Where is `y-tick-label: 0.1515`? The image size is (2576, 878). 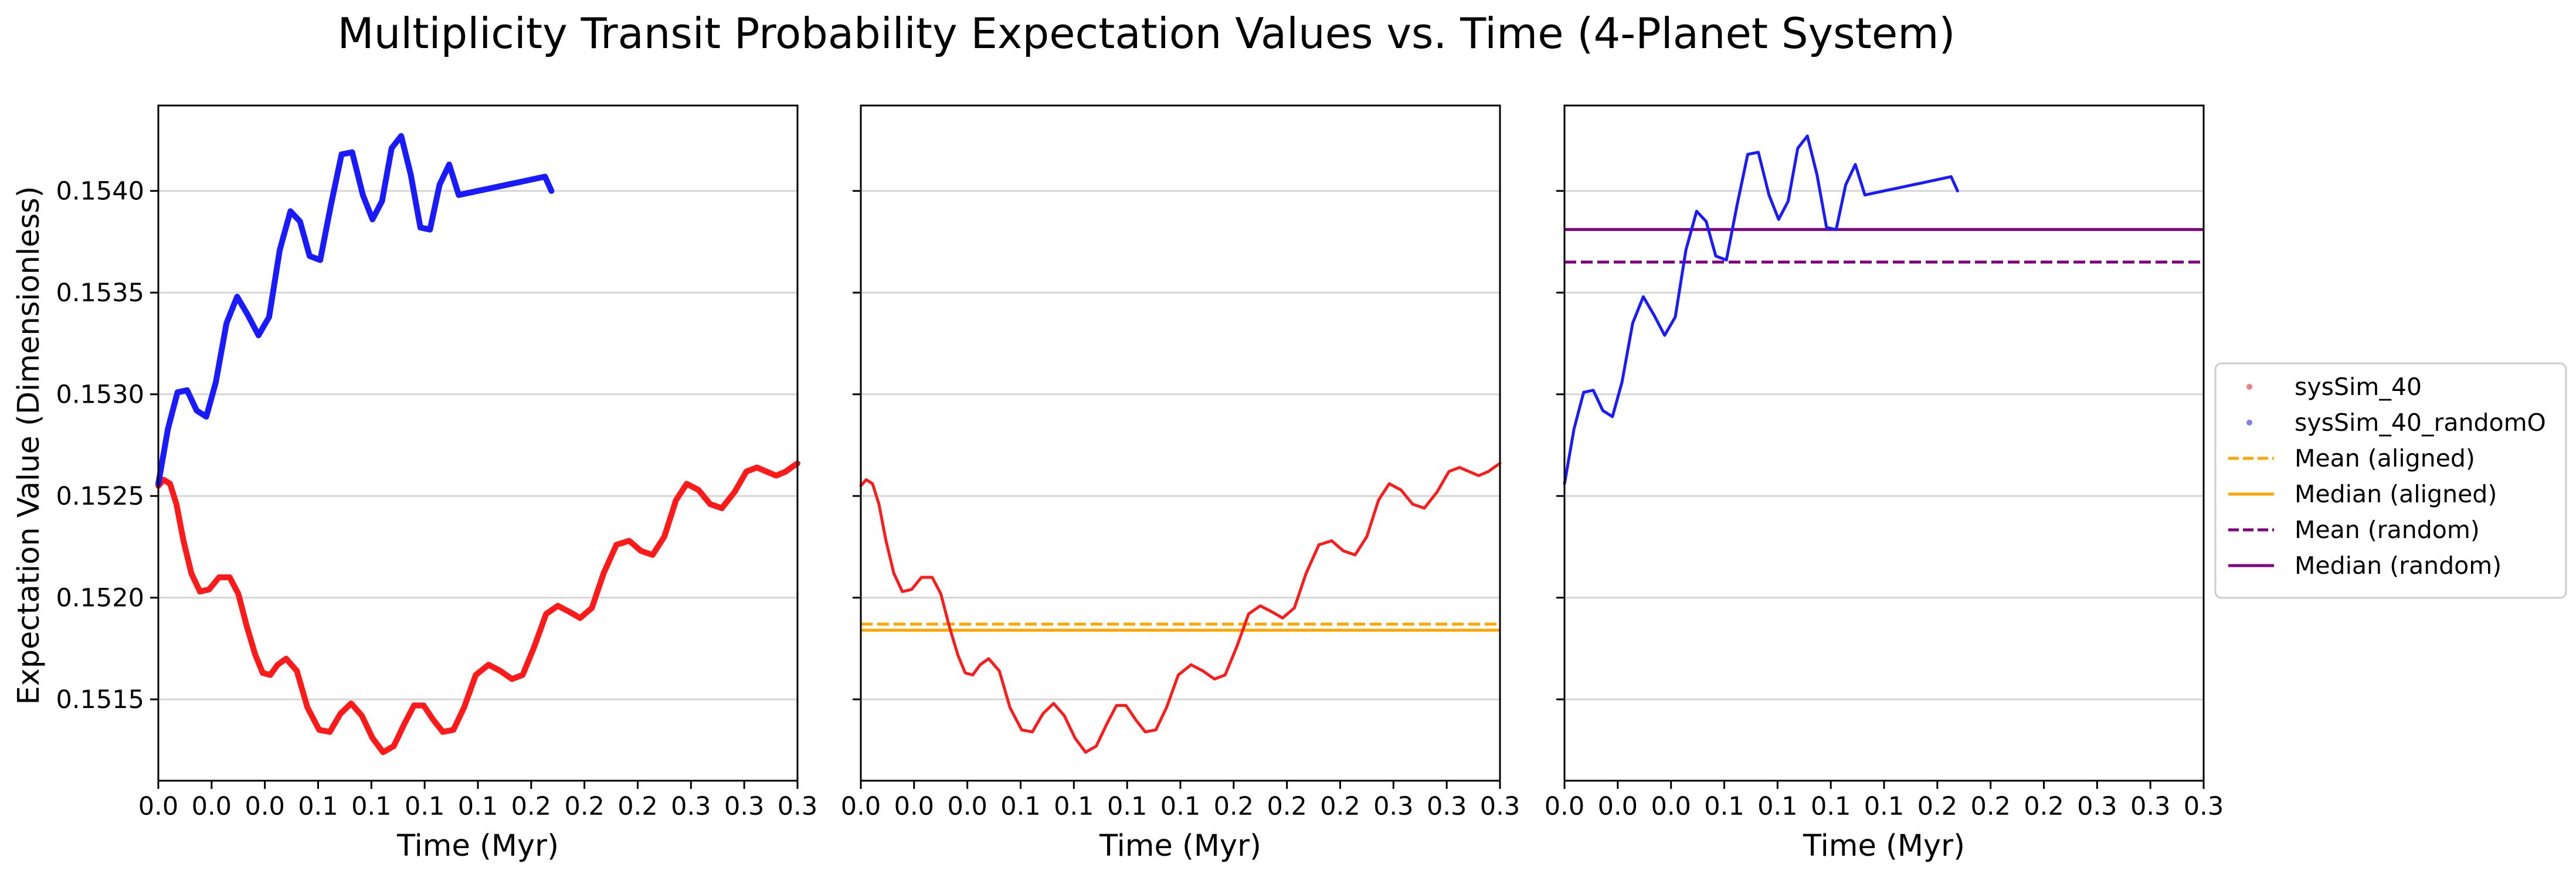
y-tick-label: 0.1515 is located at coordinates (100, 699).